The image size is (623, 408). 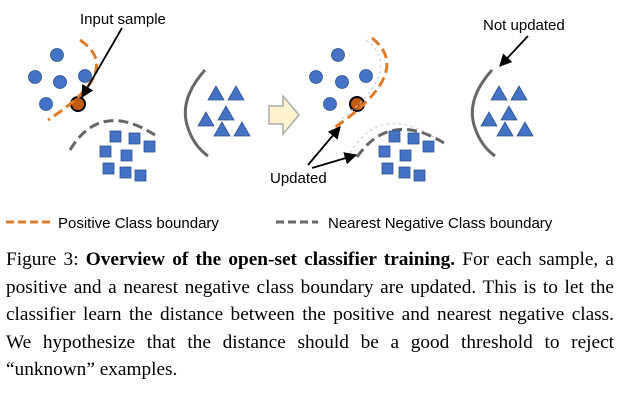 I want to click on updated-label: Updated, so click(x=298, y=178).